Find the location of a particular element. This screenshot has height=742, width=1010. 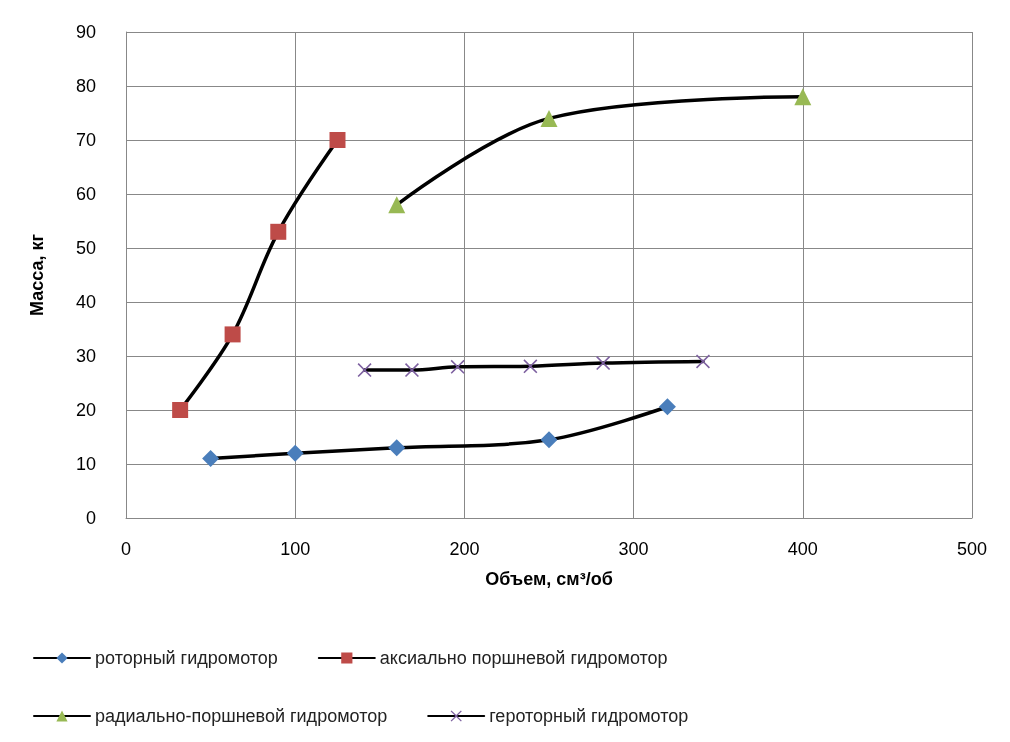

y-tick-label: 70 is located at coordinates (85, 140).